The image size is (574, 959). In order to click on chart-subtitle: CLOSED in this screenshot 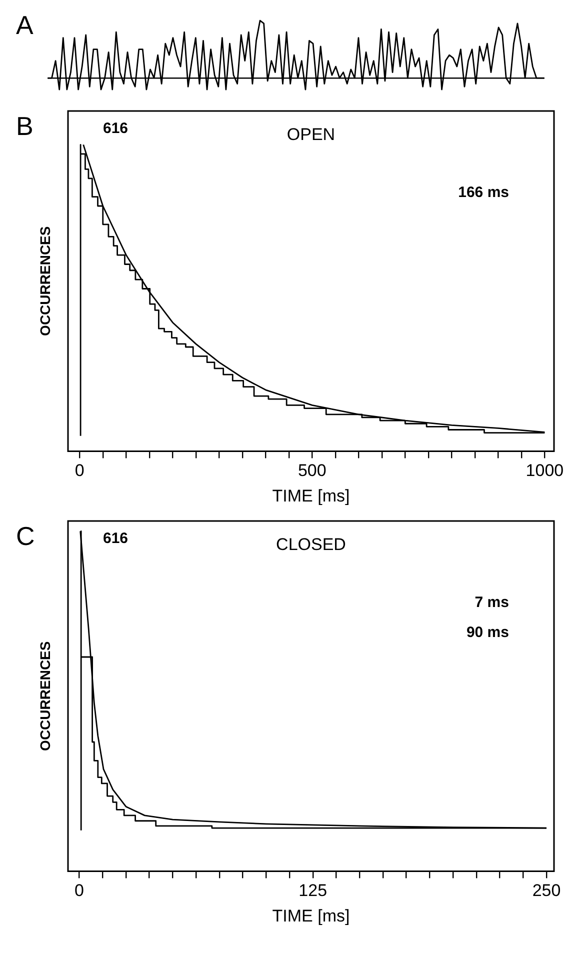, I will do `click(311, 544)`.